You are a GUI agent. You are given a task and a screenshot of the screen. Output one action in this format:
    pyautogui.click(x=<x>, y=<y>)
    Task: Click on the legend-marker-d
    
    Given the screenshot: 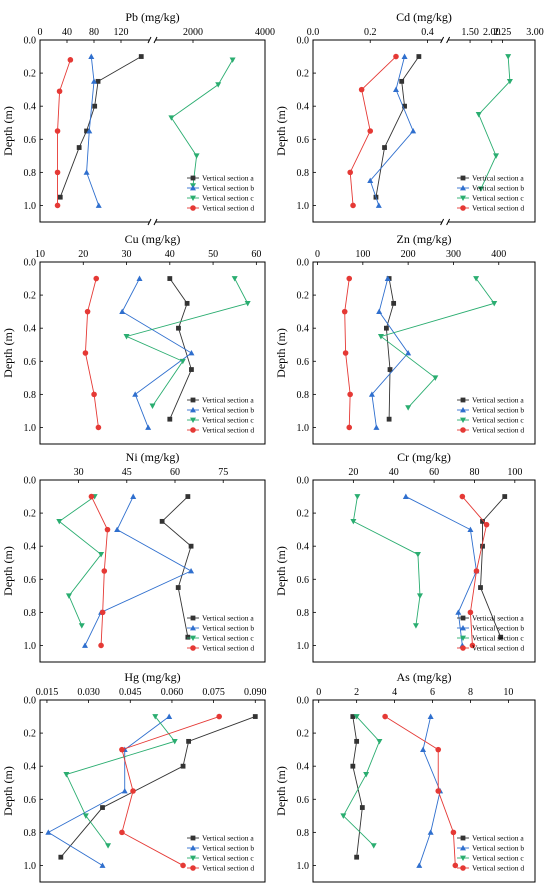 What is the action you would take?
    pyautogui.click(x=463, y=430)
    